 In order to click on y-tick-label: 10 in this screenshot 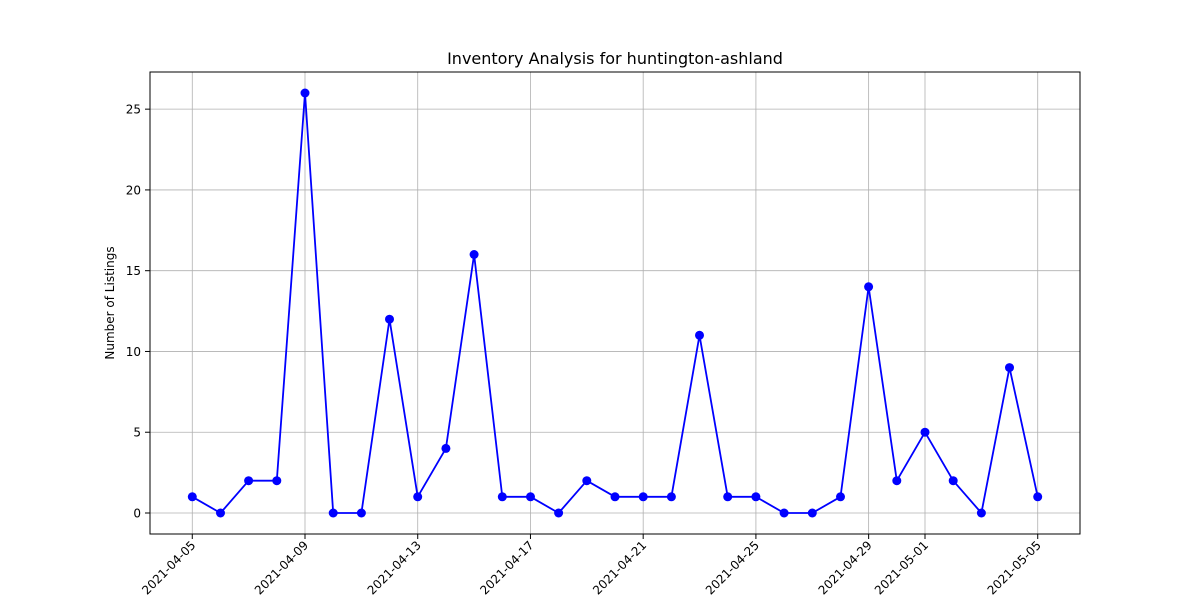, I will do `click(133, 352)`.